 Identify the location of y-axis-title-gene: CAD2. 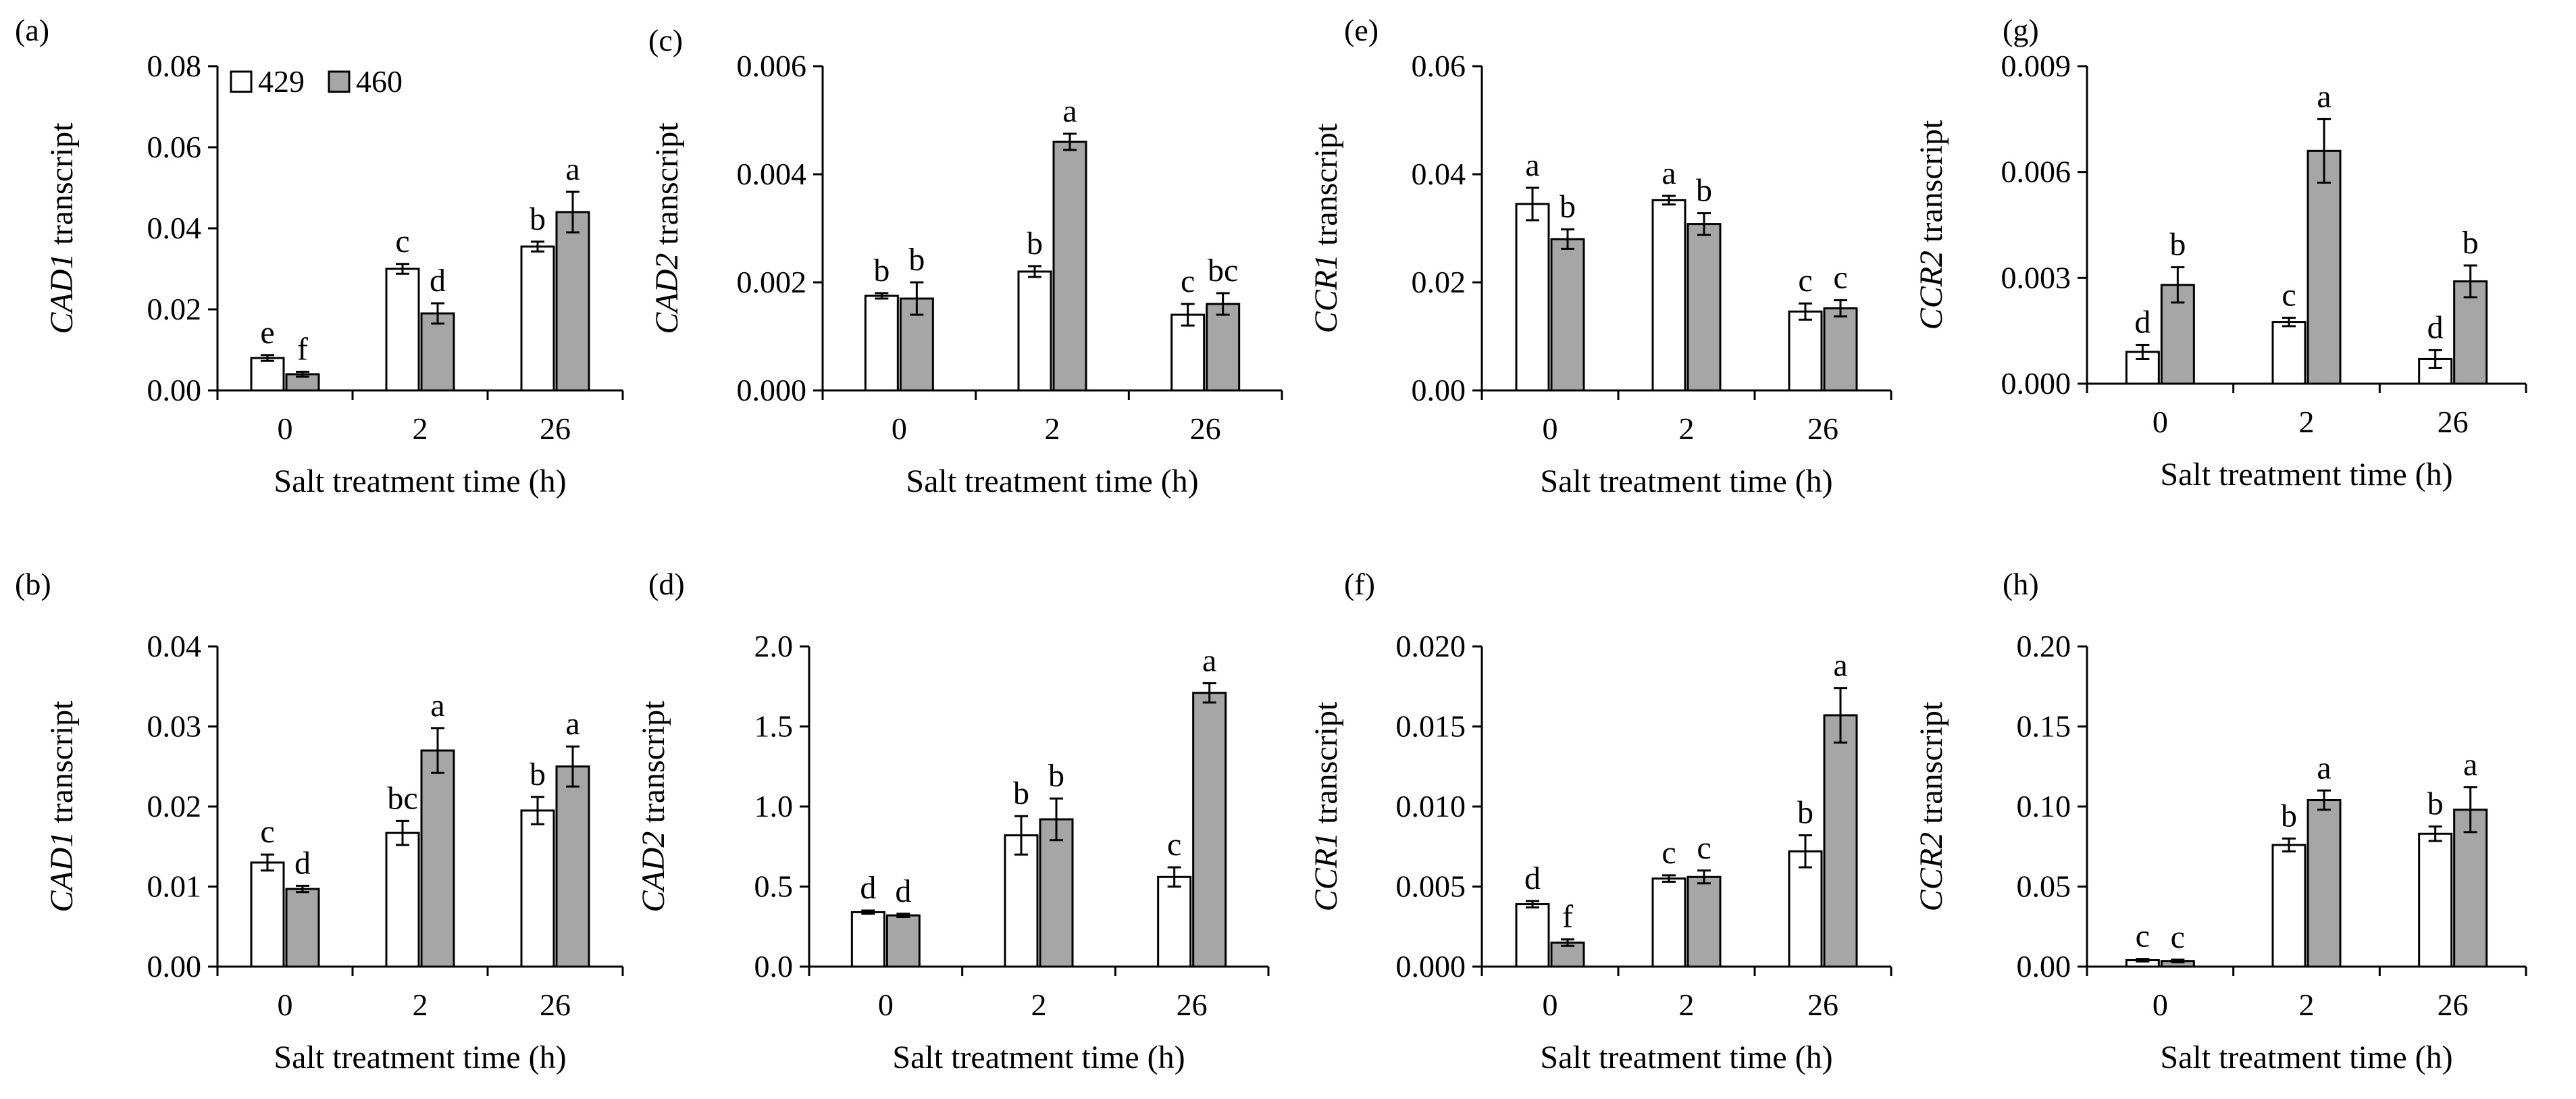
(653, 873).